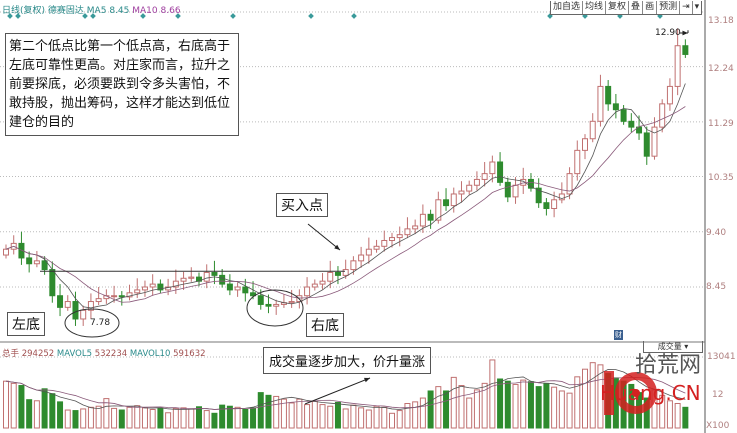 The width and height of the screenshot is (737, 433). Describe the element at coordinates (347, 360) in the screenshot. I see `volume-note-label: 成交量逐步加大，价升量涨` at that location.